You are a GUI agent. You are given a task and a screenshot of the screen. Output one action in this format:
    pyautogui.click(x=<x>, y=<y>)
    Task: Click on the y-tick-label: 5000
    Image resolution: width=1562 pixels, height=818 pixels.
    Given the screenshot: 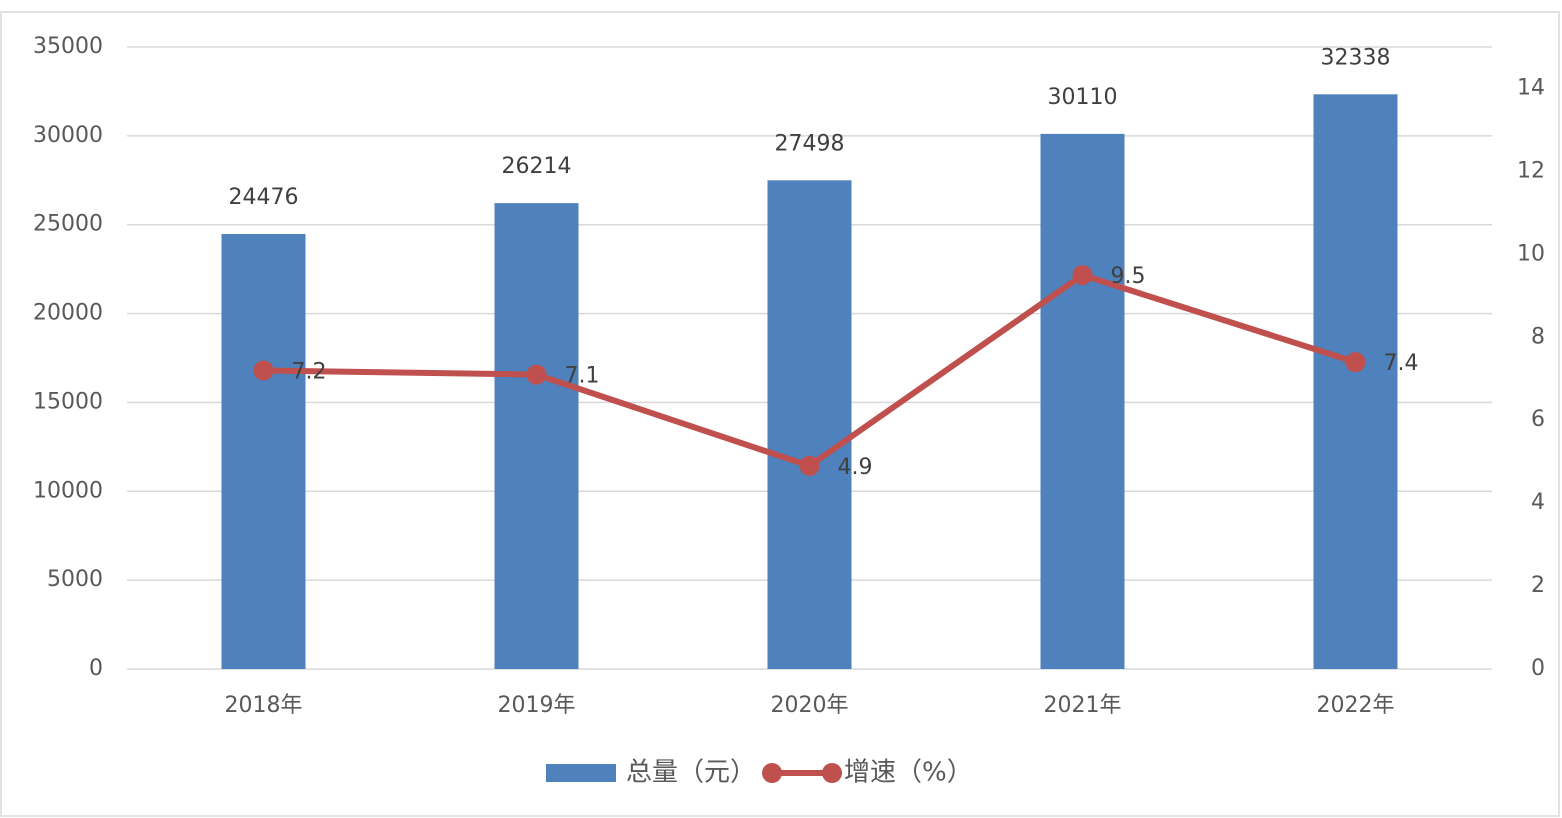 What is the action you would take?
    pyautogui.click(x=75, y=579)
    